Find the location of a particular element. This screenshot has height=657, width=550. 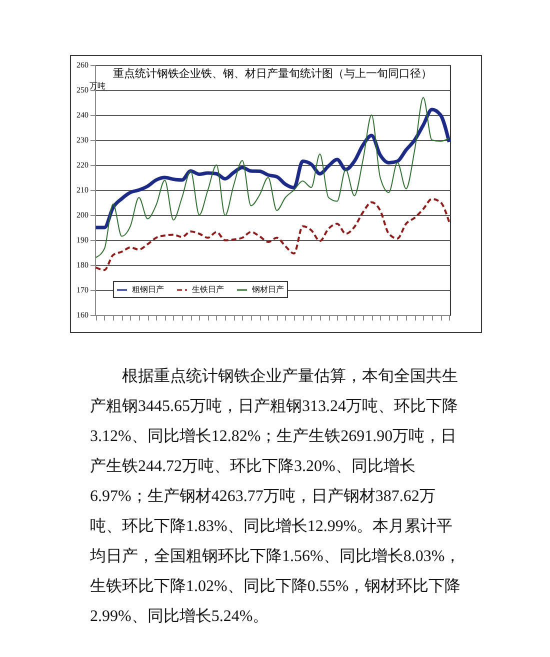

y-tick-label: 200 is located at coordinates (82, 215).